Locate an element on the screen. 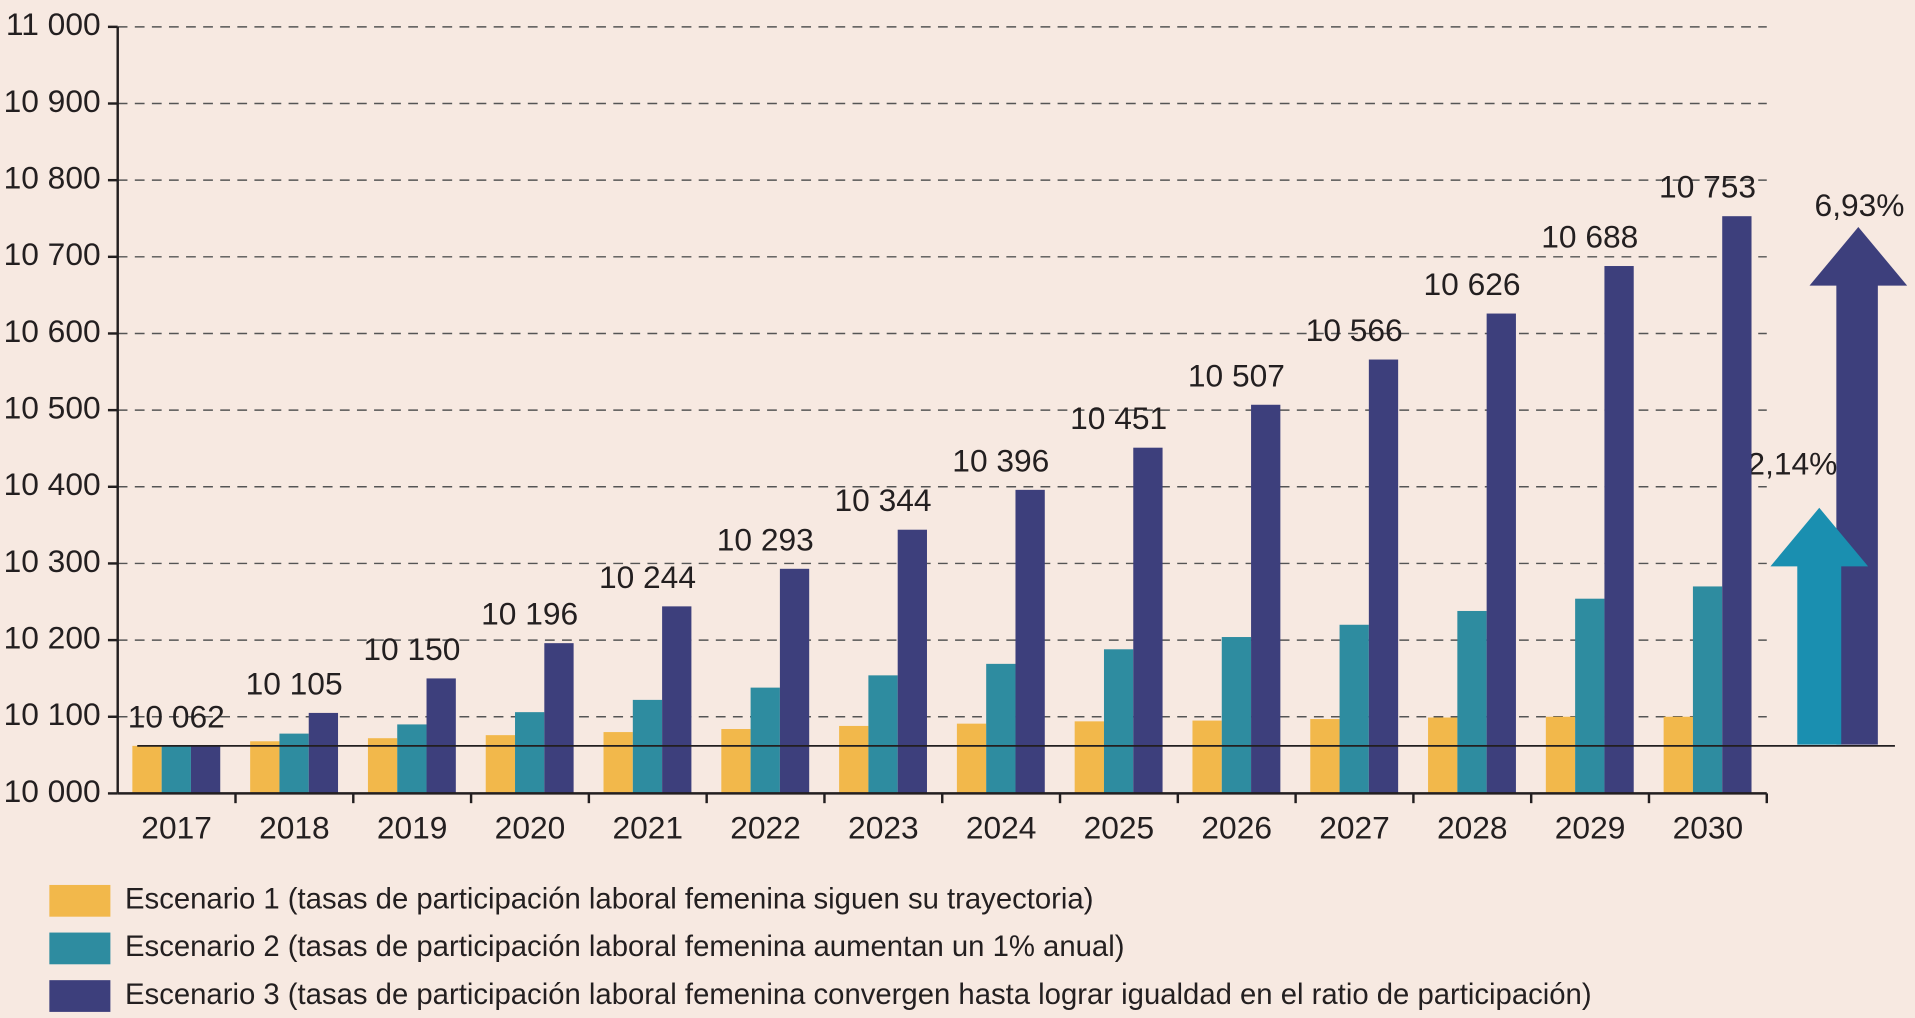 The height and width of the screenshot is (1018, 1915). y-tick-label: 10 600 is located at coordinates (52, 331).